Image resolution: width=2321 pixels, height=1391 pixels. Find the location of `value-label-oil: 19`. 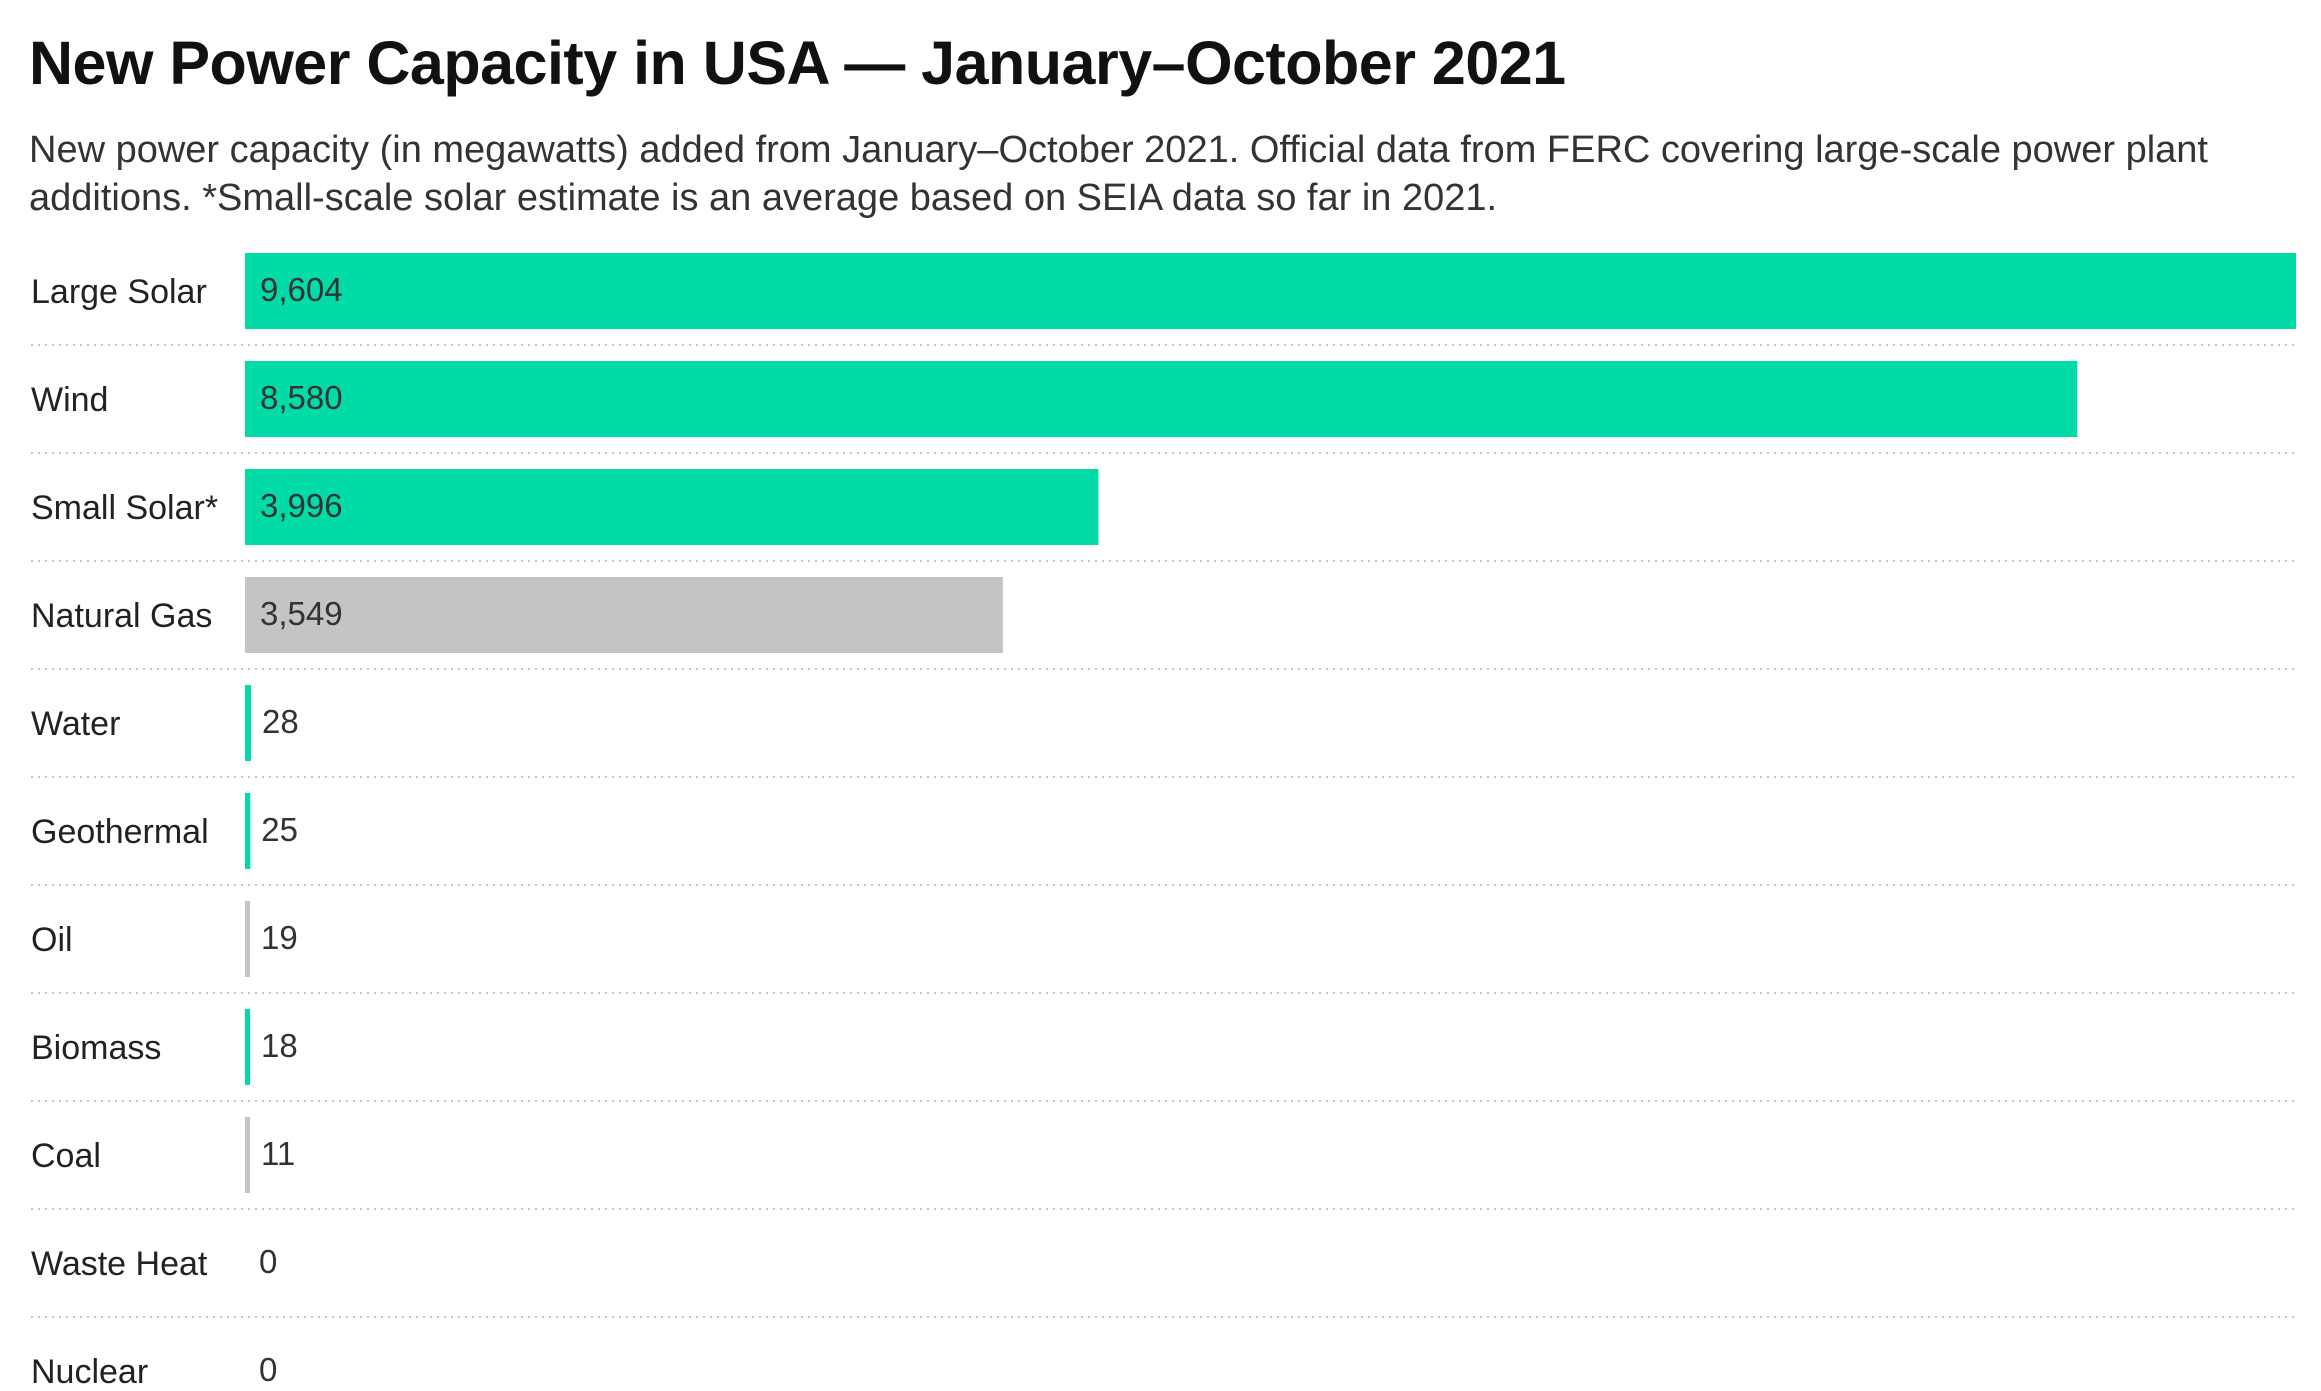

value-label-oil: 19 is located at coordinates (279, 937).